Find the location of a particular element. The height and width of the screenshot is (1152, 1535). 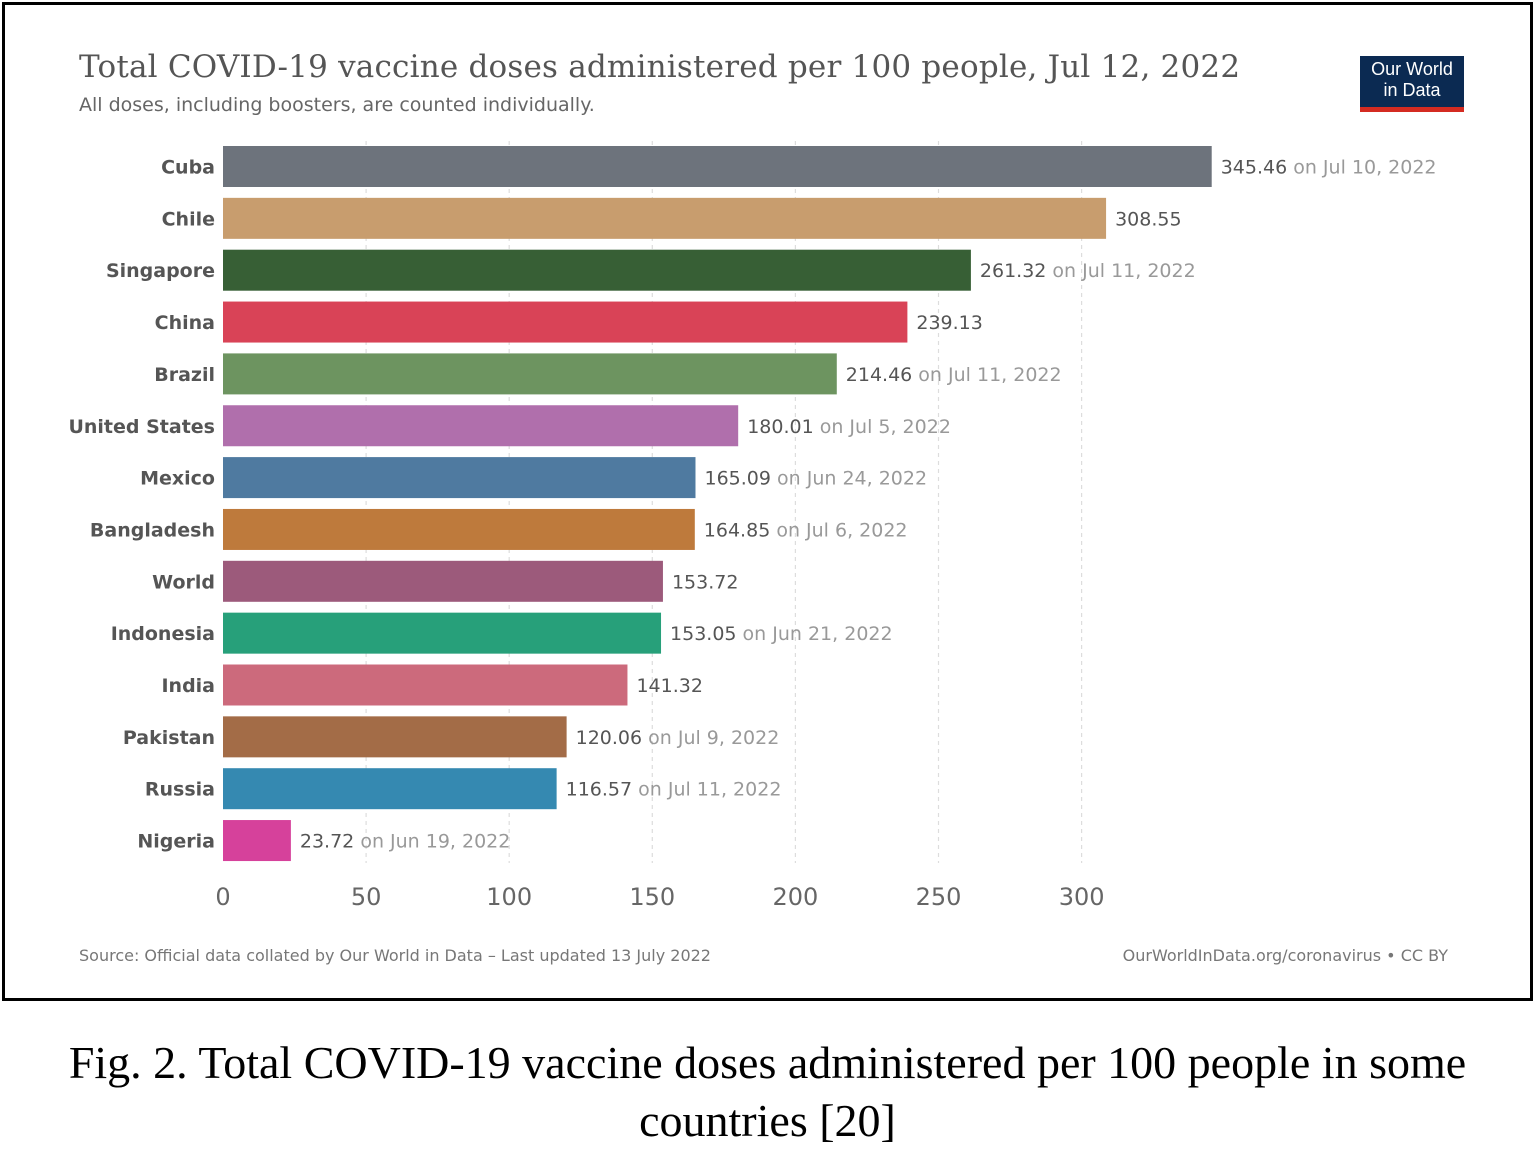

category-label: Chile is located at coordinates (188, 219).